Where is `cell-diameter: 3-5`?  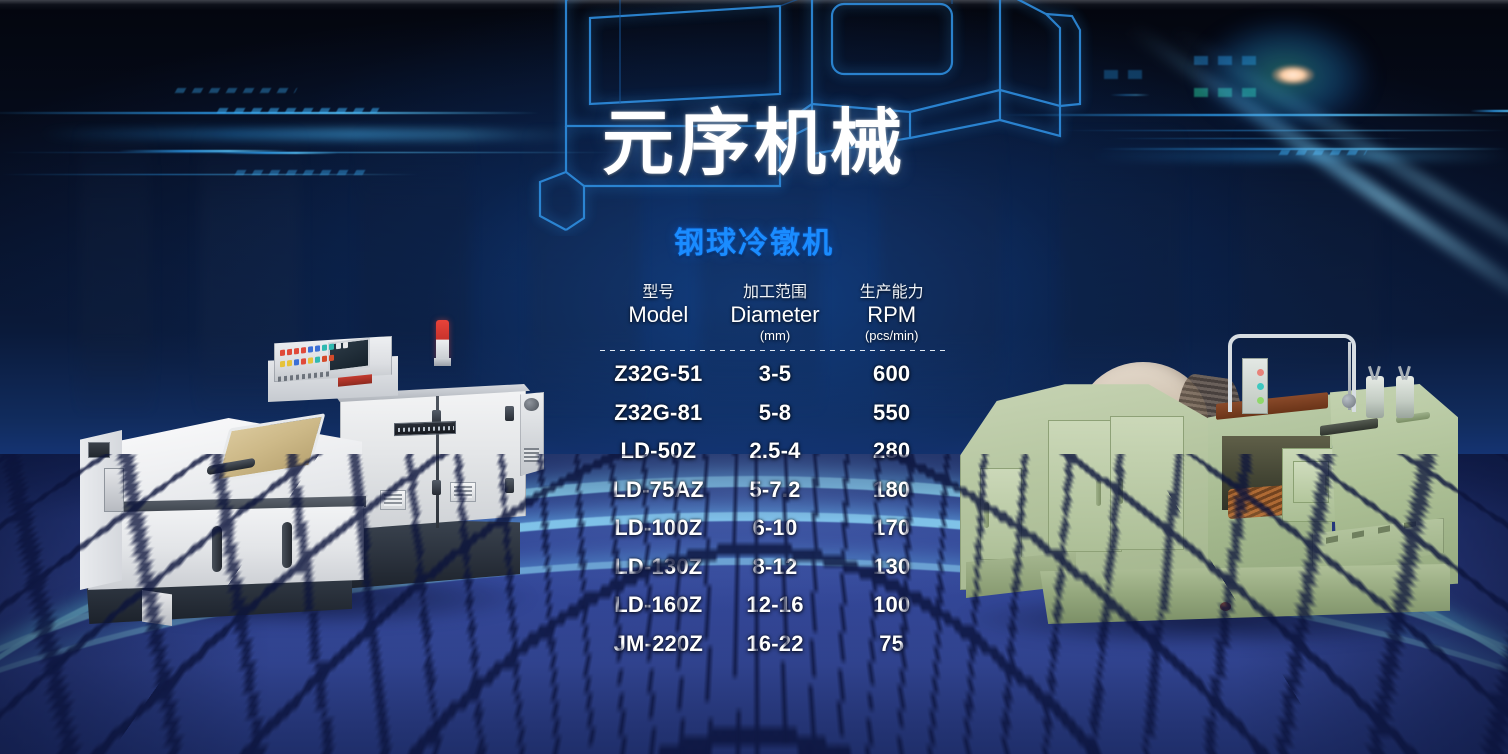
cell-diameter: 3-5 is located at coordinates (775, 374).